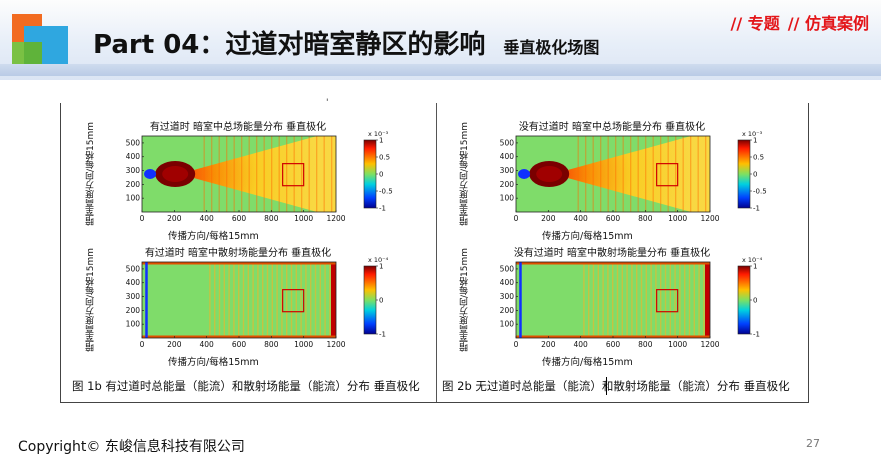 Image resolution: width=881 pixels, height=472 pixels. I want to click on tag-case: // 仿真案例, so click(828, 23).